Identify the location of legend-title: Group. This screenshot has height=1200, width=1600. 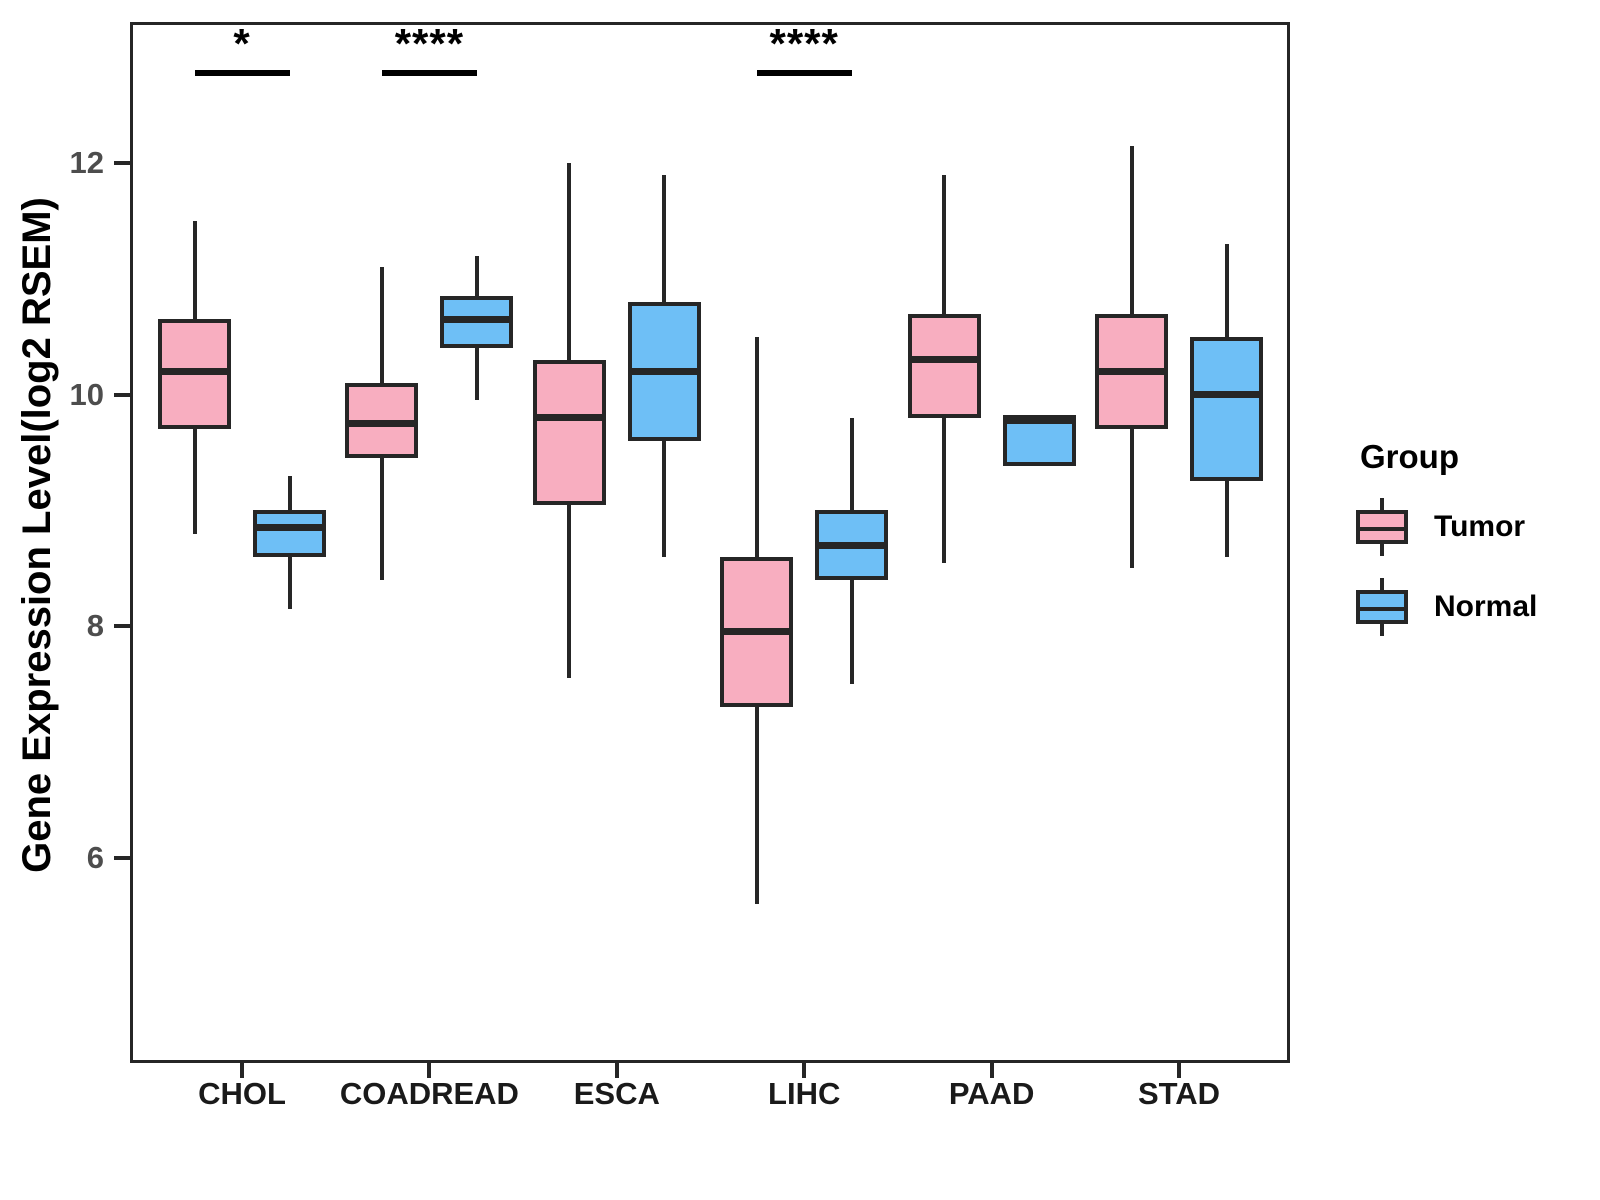
(1409, 456).